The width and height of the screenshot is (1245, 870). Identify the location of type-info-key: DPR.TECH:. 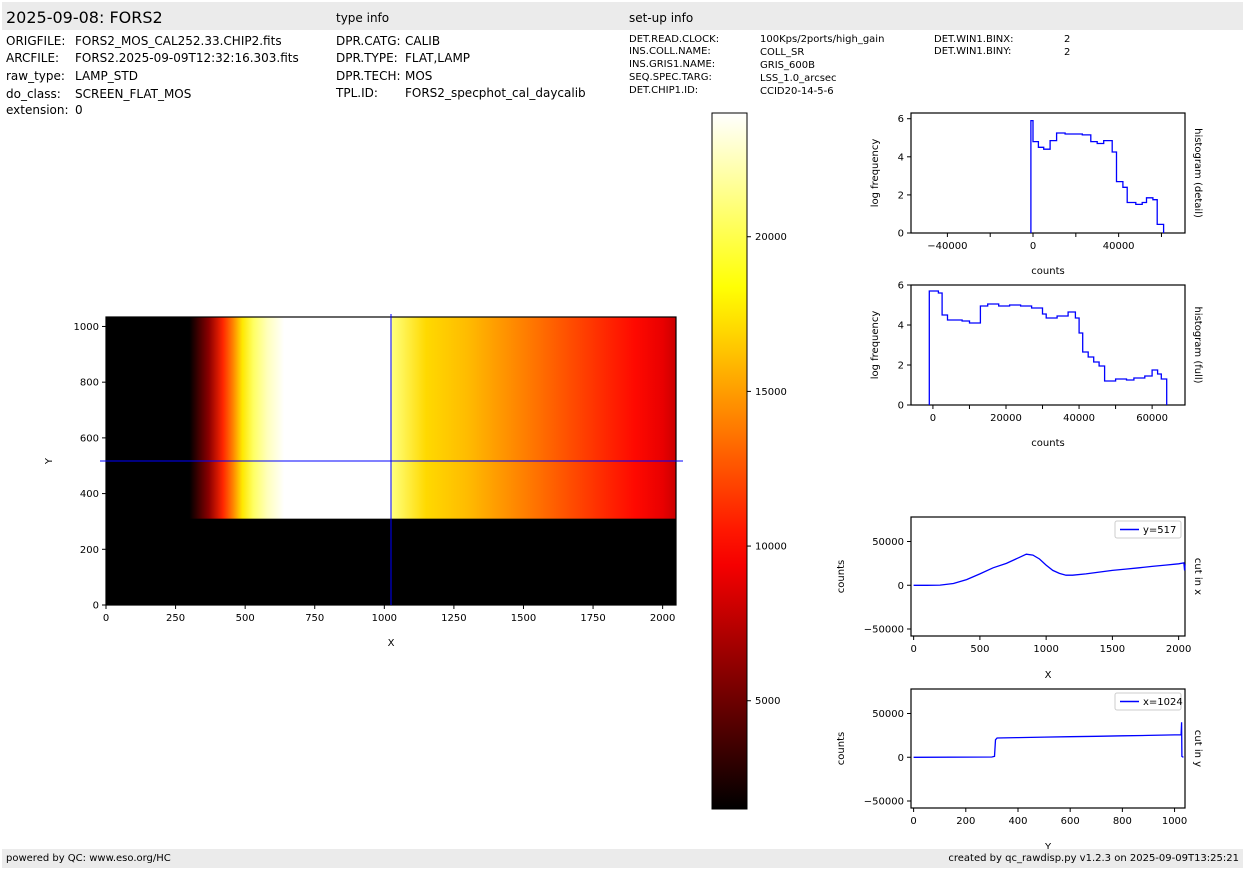
(368, 76).